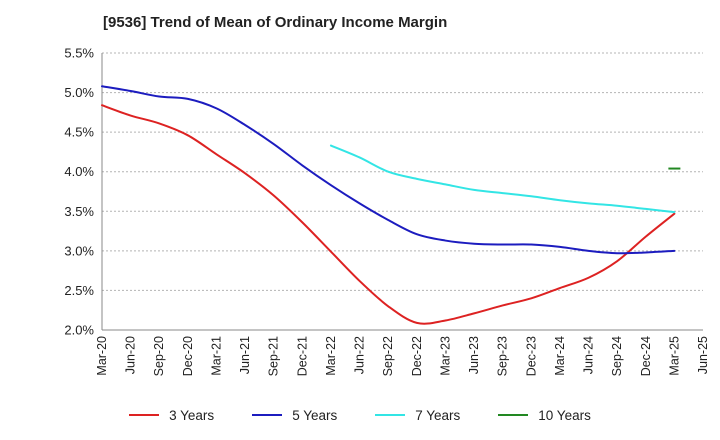  What do you see at coordinates (360, 415) in the screenshot?
I see `legend: 3 Years 5 Years 7 Years 10 Years` at bounding box center [360, 415].